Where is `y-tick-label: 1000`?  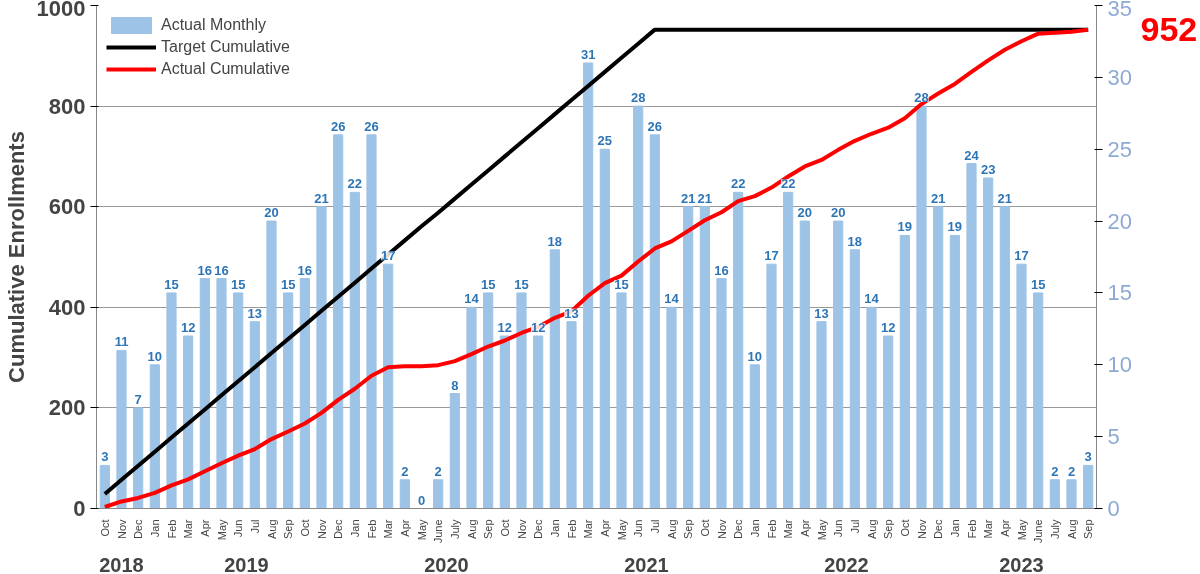
y-tick-label: 1000 is located at coordinates (61, 10).